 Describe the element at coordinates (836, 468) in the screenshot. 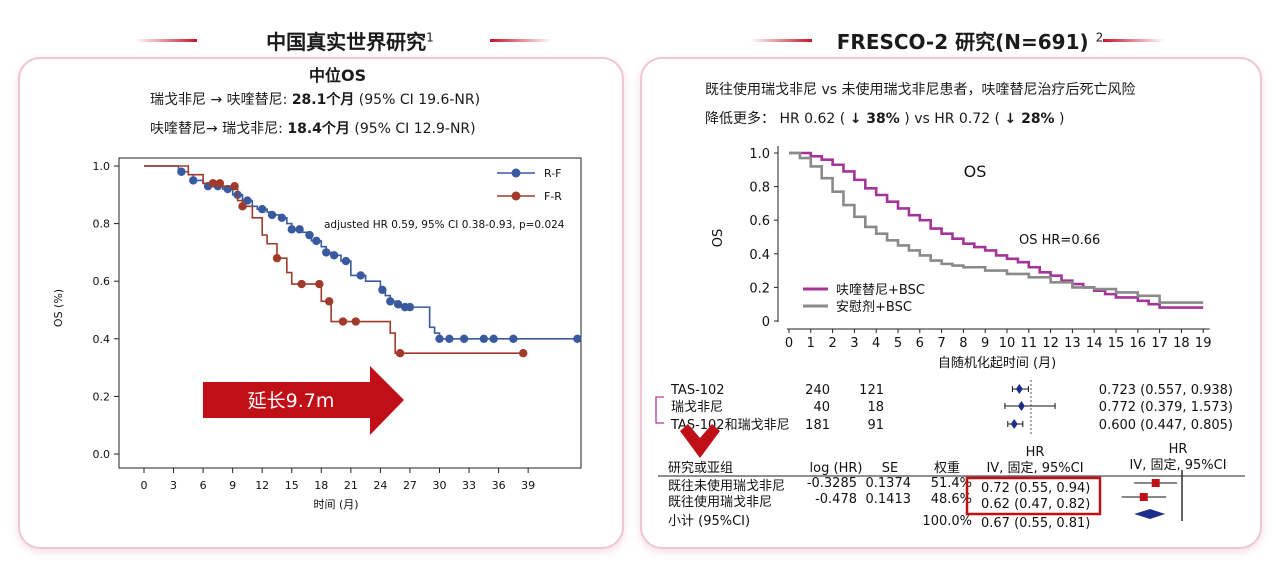

I see `meta-header-loghr: log (HR)` at that location.